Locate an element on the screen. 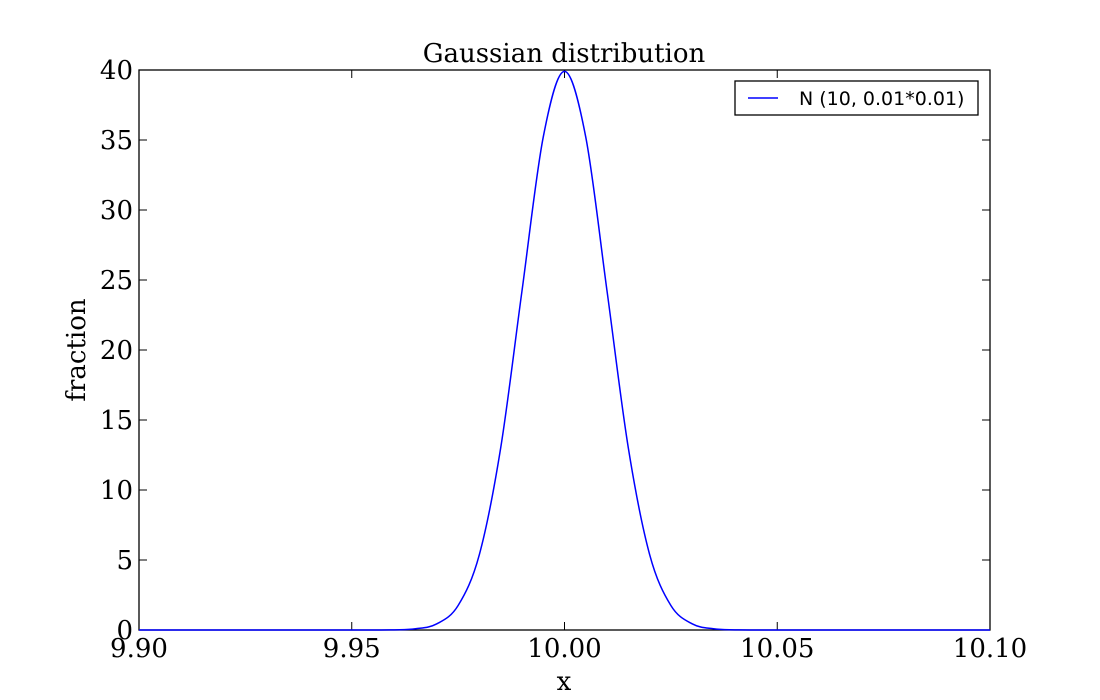 The height and width of the screenshot is (700, 1100). legend: N (10, 0.01*0.01) is located at coordinates (856, 98).